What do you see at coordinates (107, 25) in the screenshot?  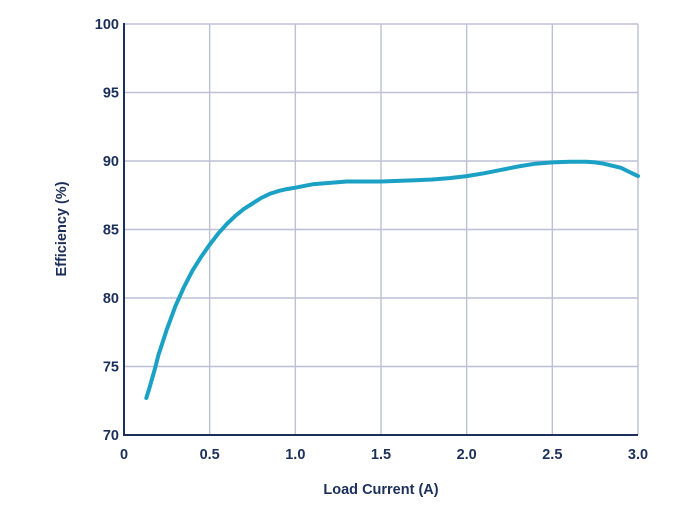 I see `y-tick-label: 100` at bounding box center [107, 25].